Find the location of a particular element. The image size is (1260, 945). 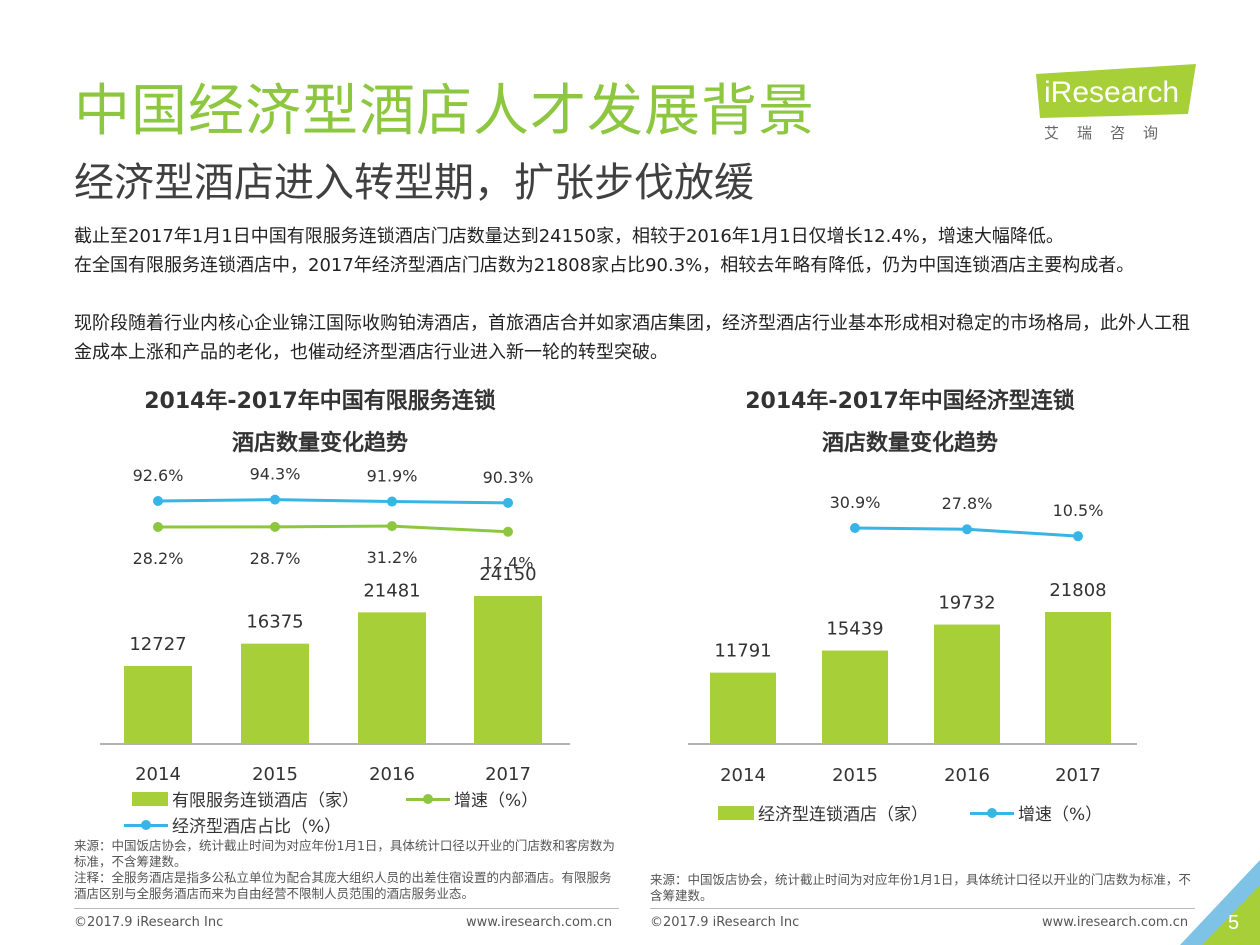

left-legend-bar: 有限服务连锁酒店（家） is located at coordinates (245, 798).